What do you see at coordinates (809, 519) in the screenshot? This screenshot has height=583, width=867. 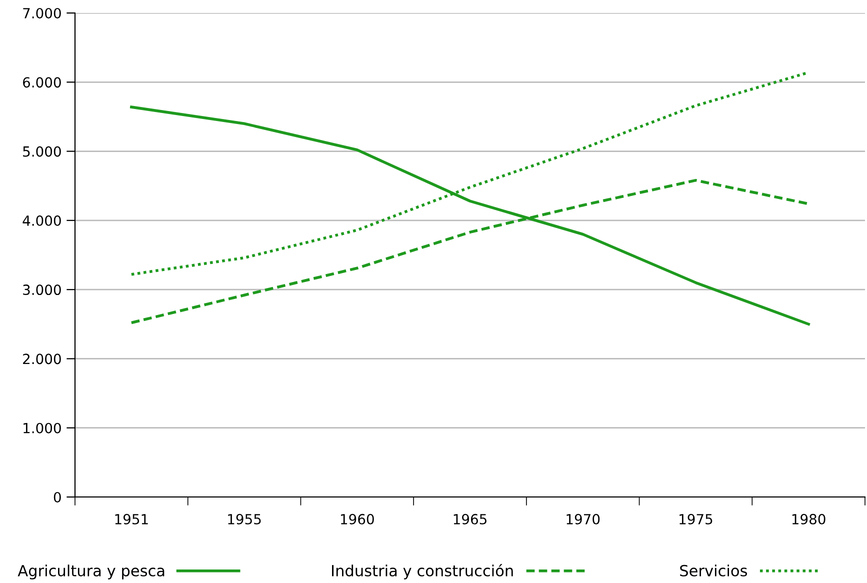 I see `x-tick-label: 1980` at bounding box center [809, 519].